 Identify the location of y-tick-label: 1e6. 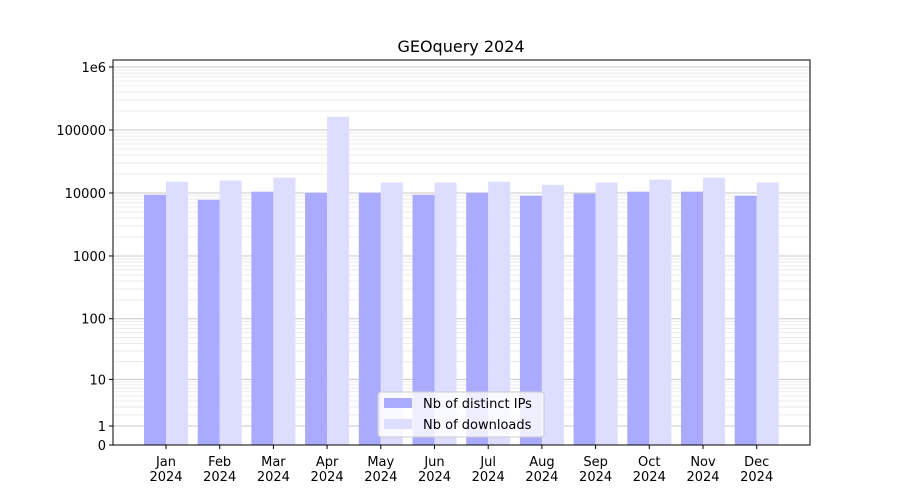
(93, 68).